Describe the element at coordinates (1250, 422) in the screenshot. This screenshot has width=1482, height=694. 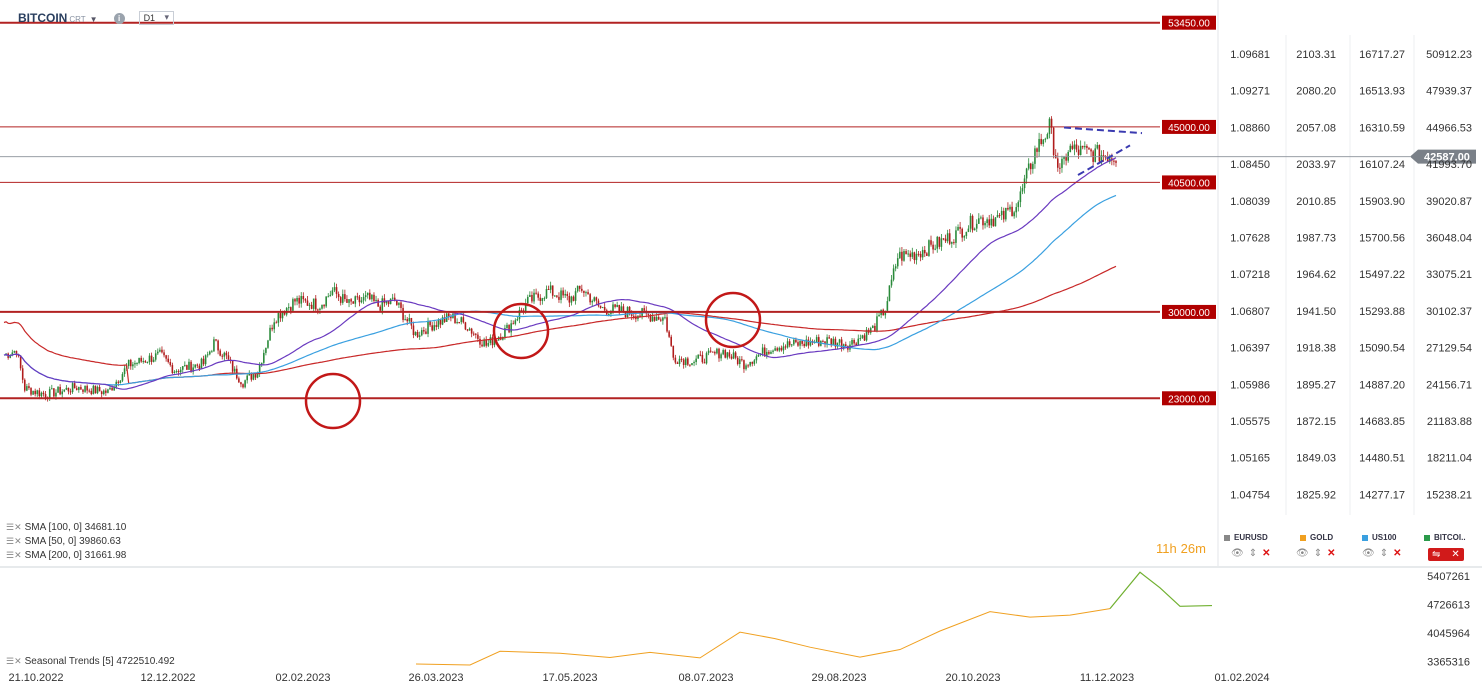
I see `axis-label-eurusd: 1.05575` at that location.